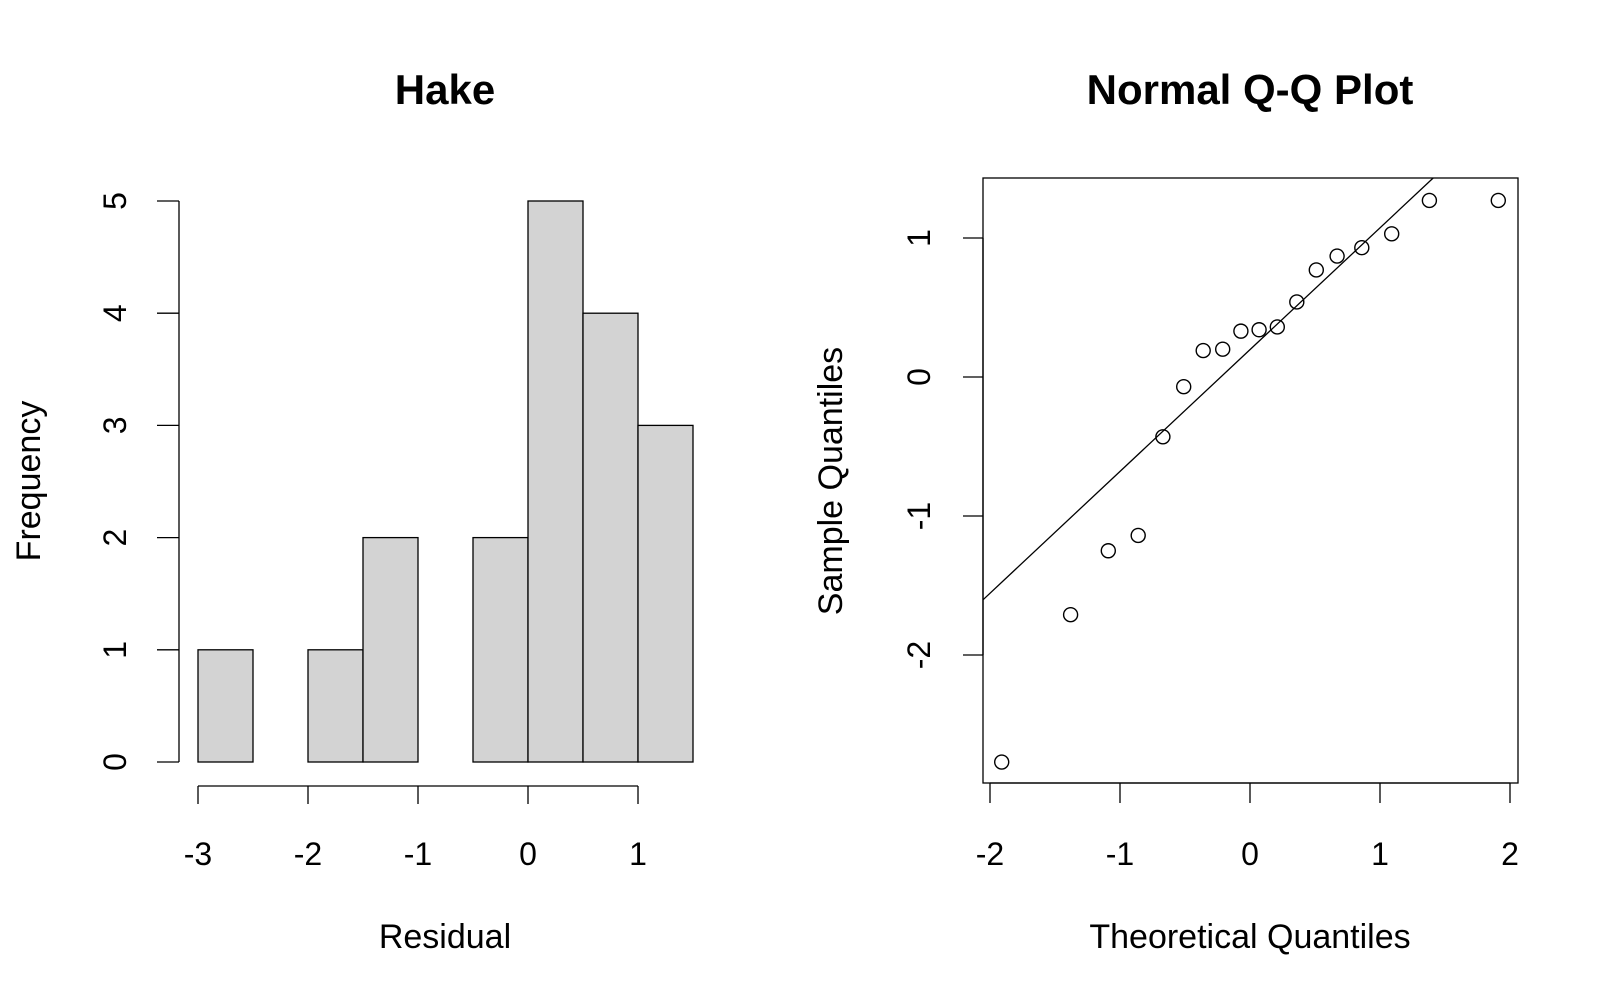 This screenshot has width=1600, height=1000. What do you see at coordinates (528, 854) in the screenshot?
I see `histogram-x-tick-label: 0` at bounding box center [528, 854].